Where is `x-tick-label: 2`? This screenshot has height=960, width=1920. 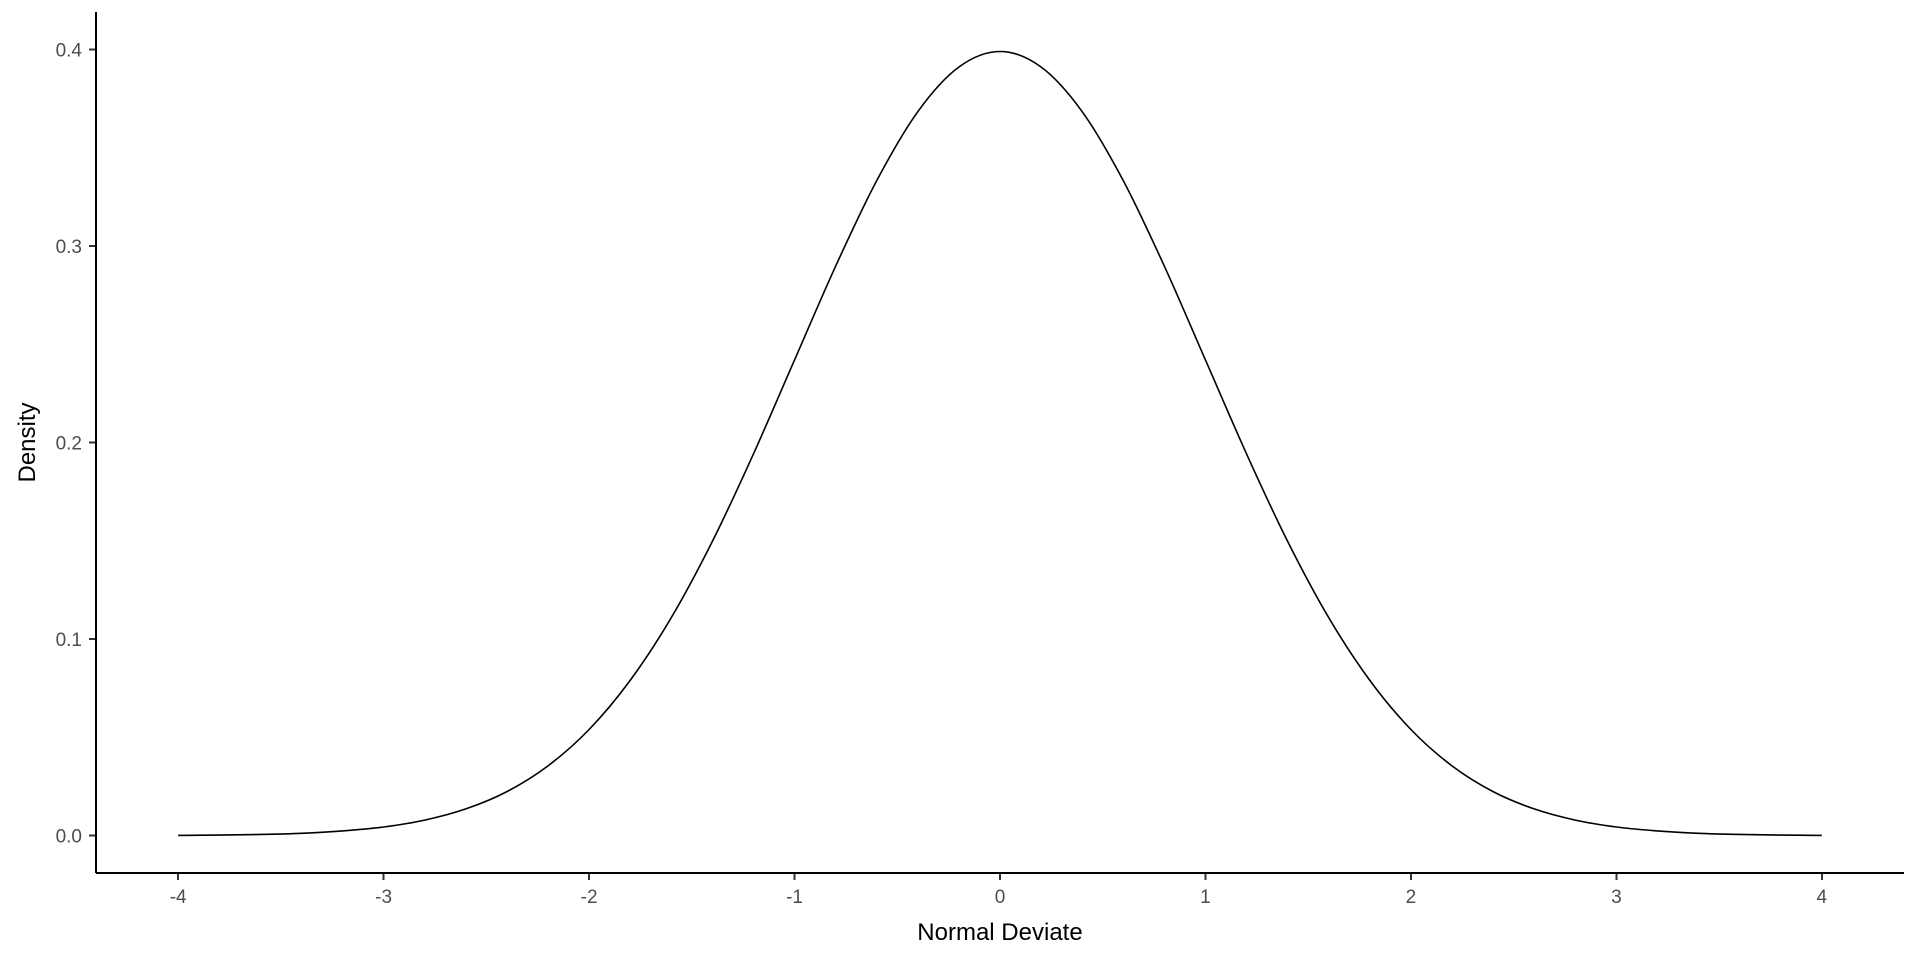 x-tick-label: 2 is located at coordinates (1411, 897).